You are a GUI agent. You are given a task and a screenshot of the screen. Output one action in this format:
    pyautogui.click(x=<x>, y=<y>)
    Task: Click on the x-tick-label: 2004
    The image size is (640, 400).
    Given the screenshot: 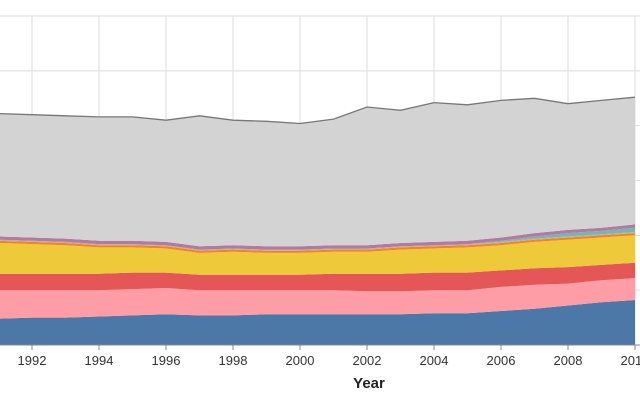 What is the action you would take?
    pyautogui.click(x=434, y=360)
    